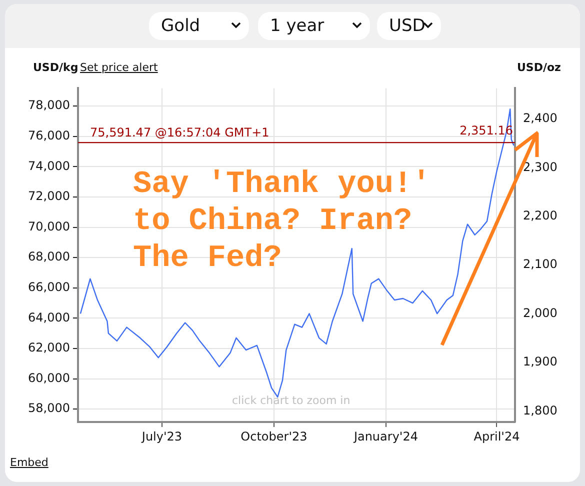 The height and width of the screenshot is (486, 585). What do you see at coordinates (540, 264) in the screenshot?
I see `y2-tick-label: 2,100` at bounding box center [540, 264].